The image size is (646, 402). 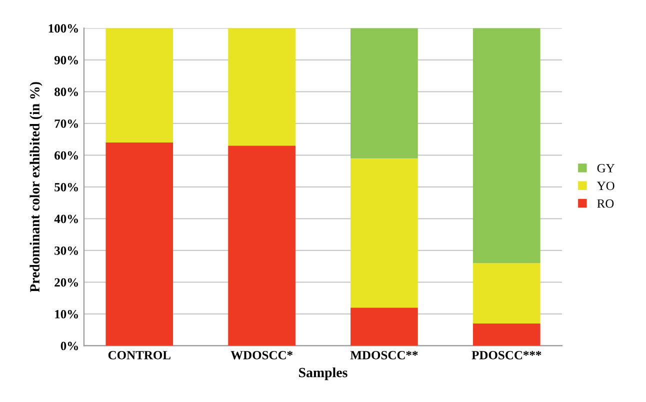 What do you see at coordinates (66, 155) in the screenshot?
I see `y-tick-label: 60%` at bounding box center [66, 155].